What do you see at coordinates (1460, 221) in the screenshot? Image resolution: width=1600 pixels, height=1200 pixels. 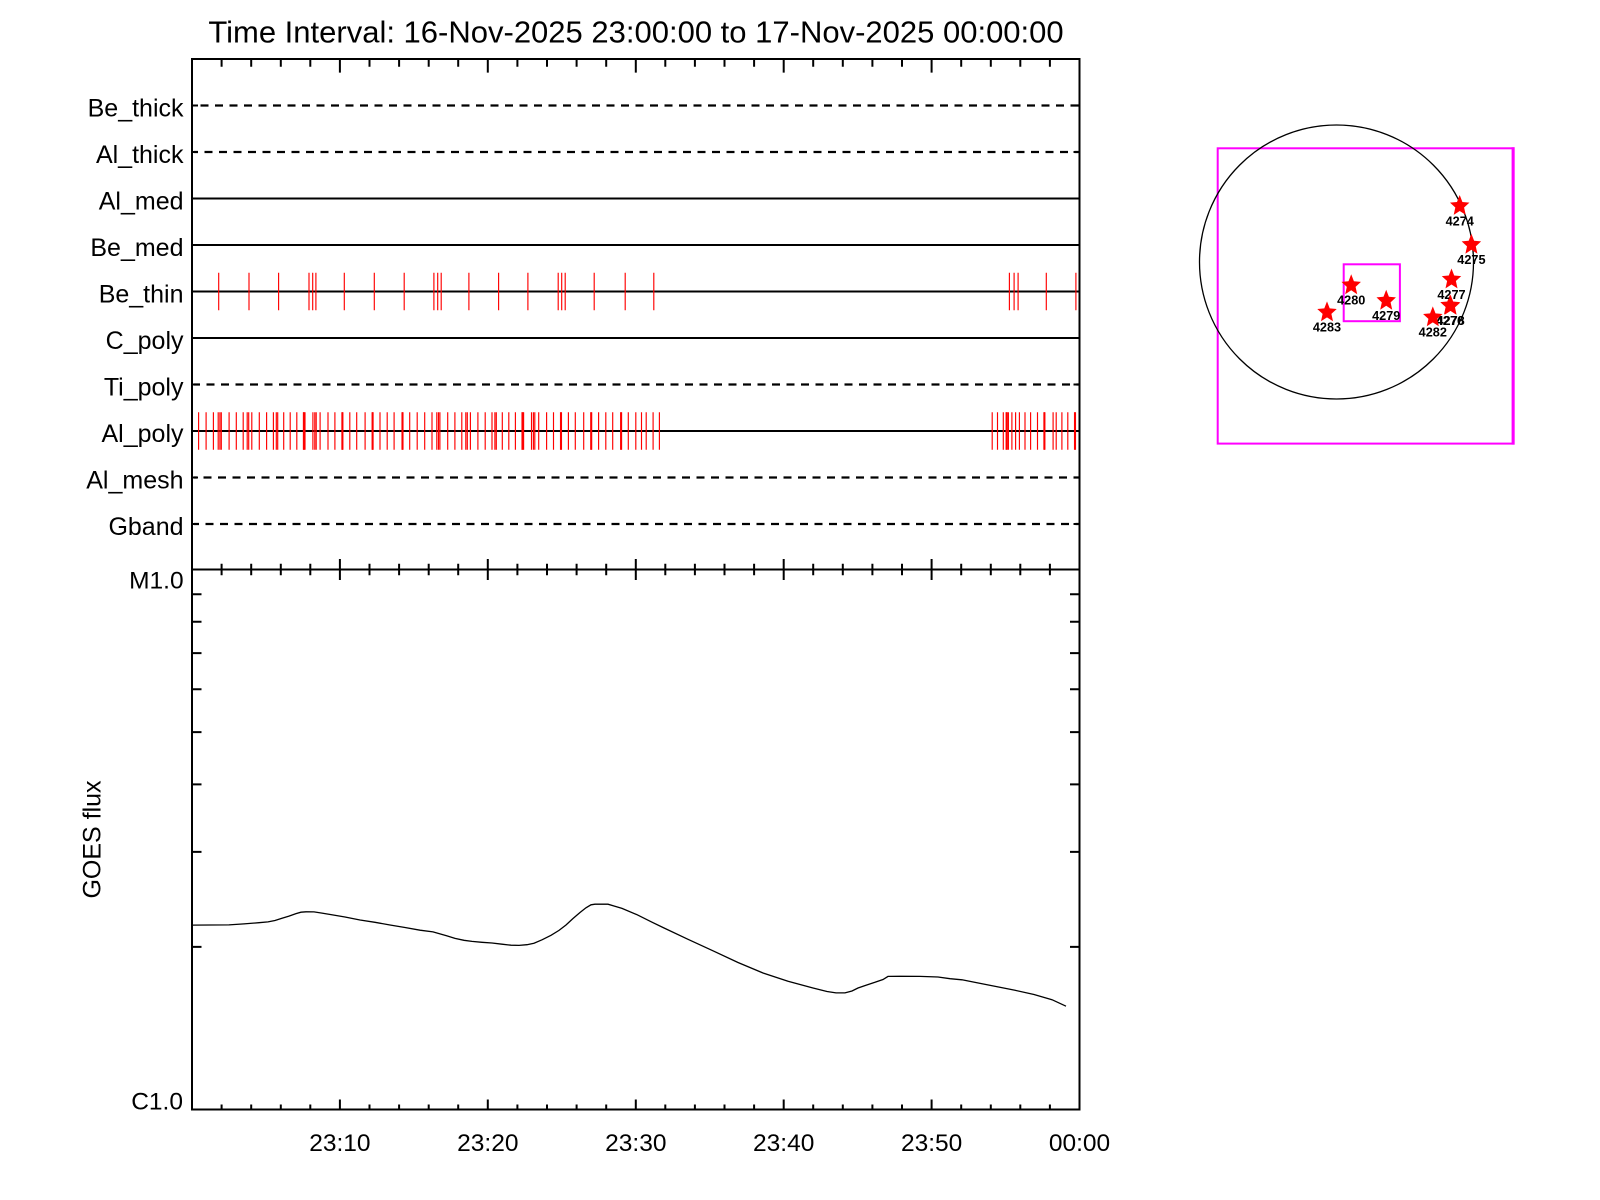 I see `svg-text: 4274` at bounding box center [1460, 221].